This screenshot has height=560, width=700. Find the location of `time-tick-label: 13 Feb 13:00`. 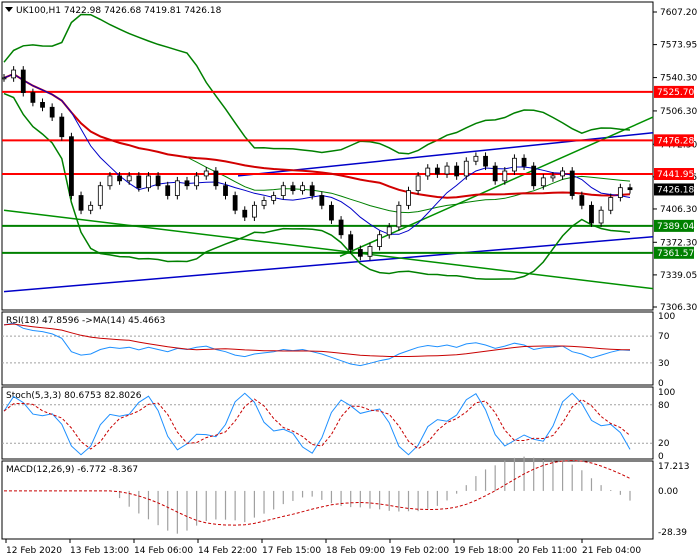

time-tick-label: 13 Feb 13:00 is located at coordinates (99, 551).